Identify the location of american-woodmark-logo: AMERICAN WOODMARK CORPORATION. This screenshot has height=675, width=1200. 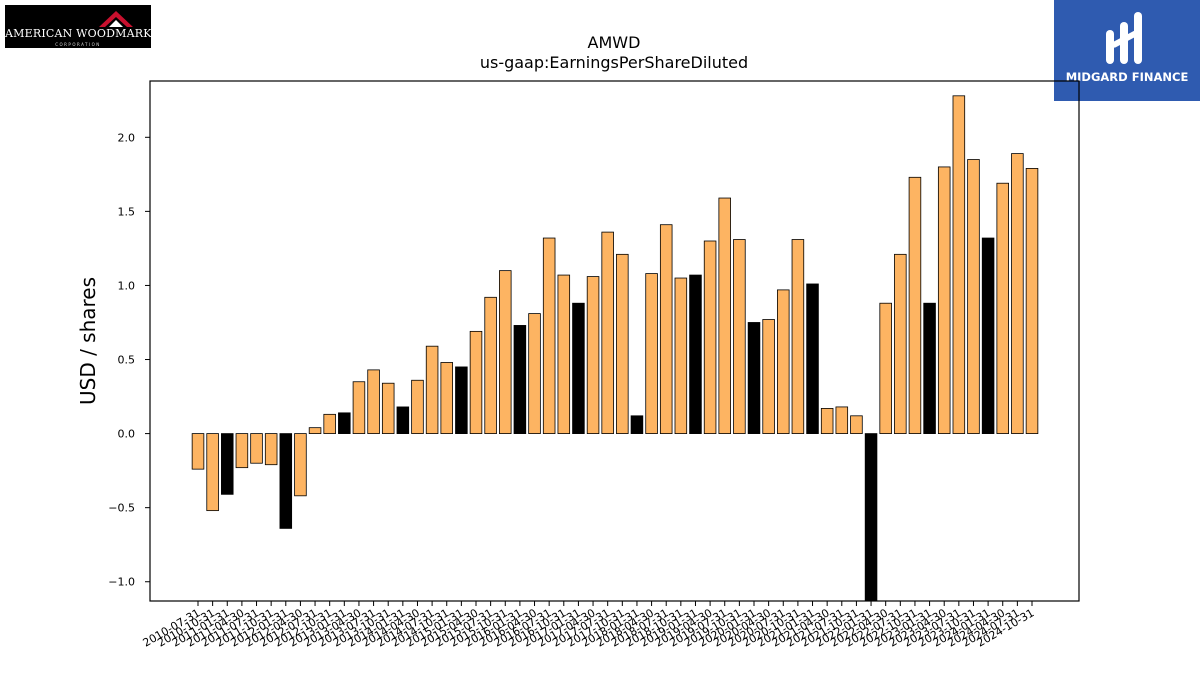
(78, 26).